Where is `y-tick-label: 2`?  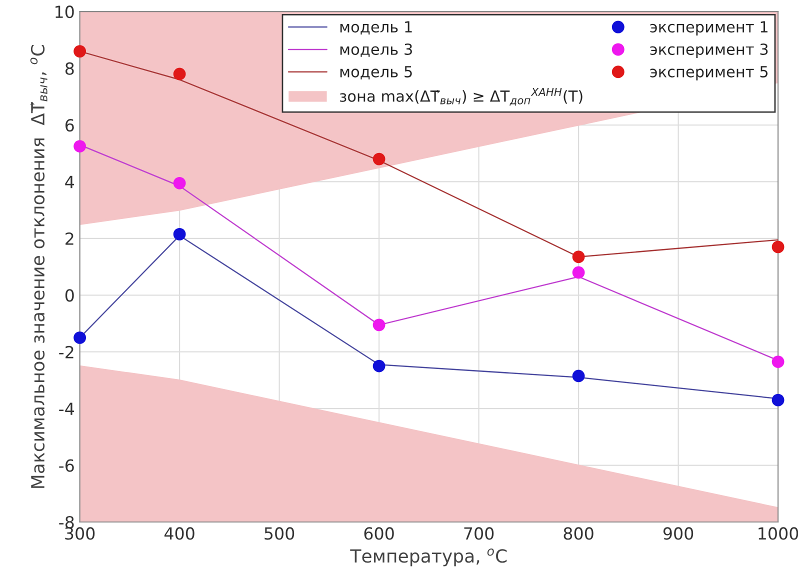
y-tick-label: 2 is located at coordinates (70, 238).